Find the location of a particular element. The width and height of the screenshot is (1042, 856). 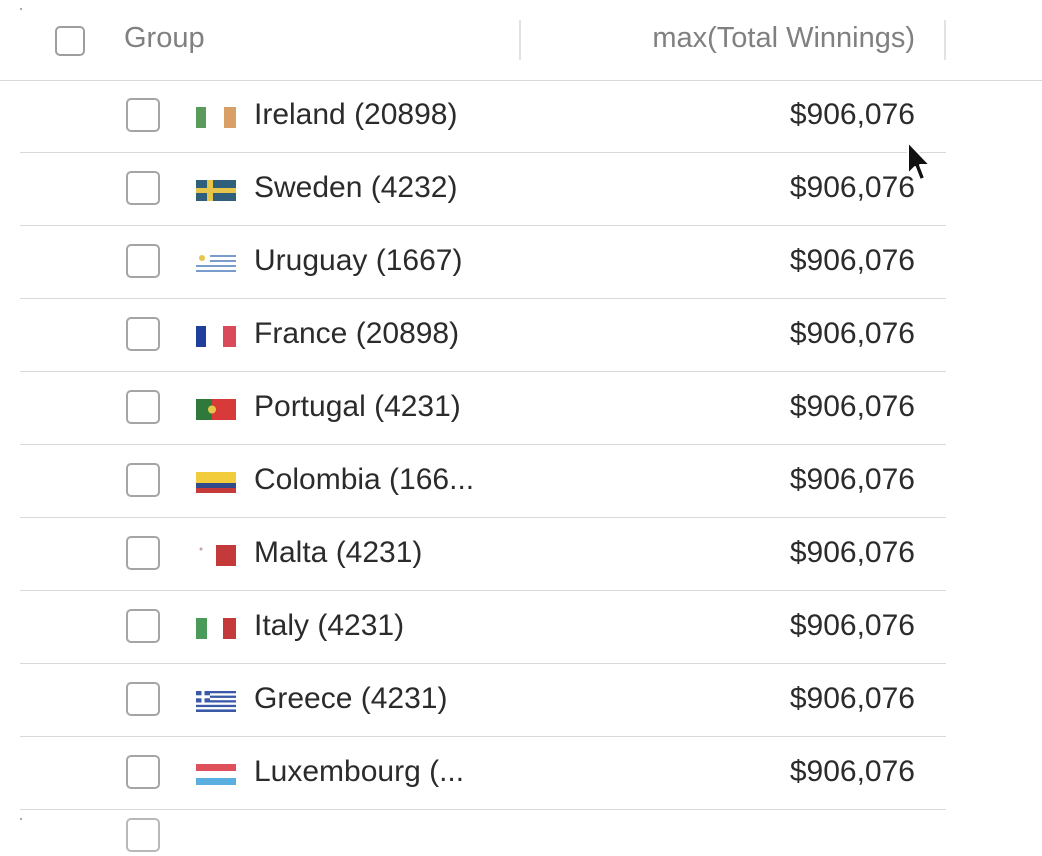

row-group-label: Ireland (20898) is located at coordinates (356, 114).